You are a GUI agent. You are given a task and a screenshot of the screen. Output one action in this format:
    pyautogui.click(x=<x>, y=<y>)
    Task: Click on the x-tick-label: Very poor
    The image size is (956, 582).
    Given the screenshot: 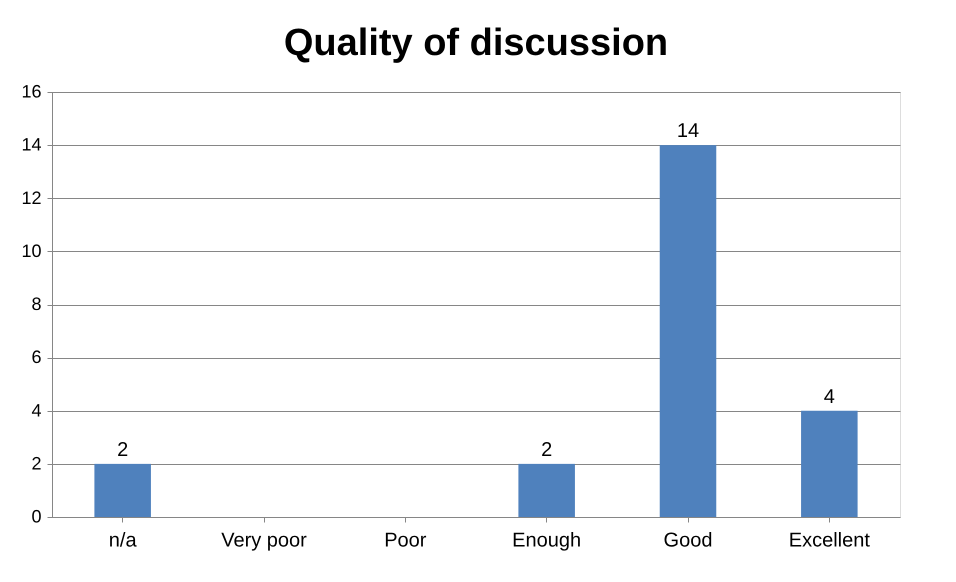 What is the action you would take?
    pyautogui.click(x=264, y=541)
    